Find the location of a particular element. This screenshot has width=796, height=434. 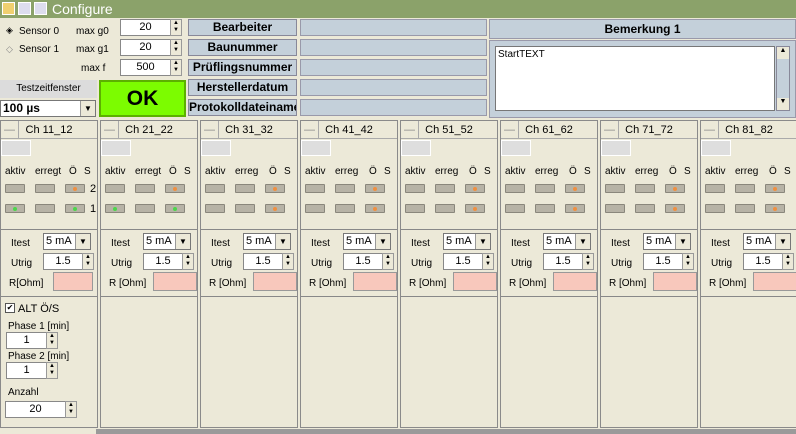

max-g1-input: 20 is located at coordinates (145, 47).